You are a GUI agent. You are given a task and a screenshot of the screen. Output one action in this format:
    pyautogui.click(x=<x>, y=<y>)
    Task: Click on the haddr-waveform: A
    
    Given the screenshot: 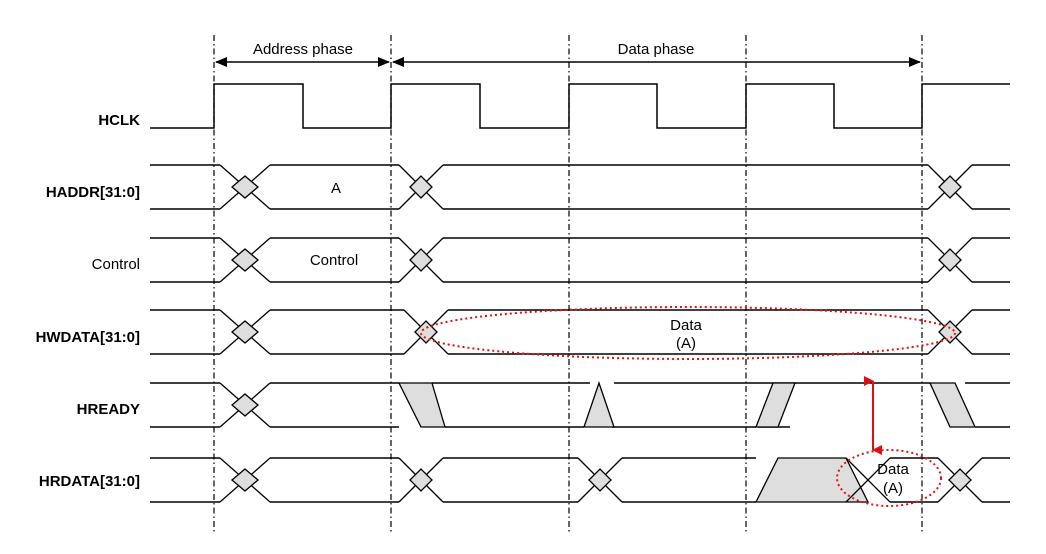 What is the action you would take?
    pyautogui.click(x=580, y=187)
    